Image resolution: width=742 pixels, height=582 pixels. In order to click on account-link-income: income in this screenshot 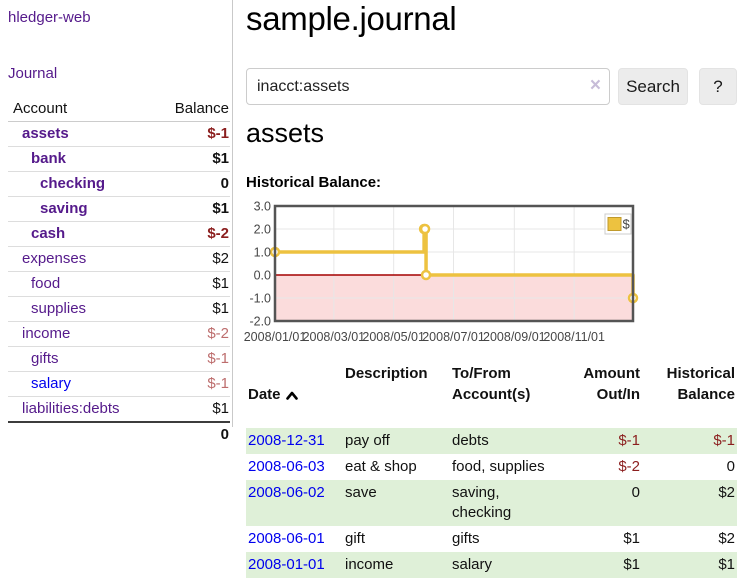, I will do `click(46, 333)`.